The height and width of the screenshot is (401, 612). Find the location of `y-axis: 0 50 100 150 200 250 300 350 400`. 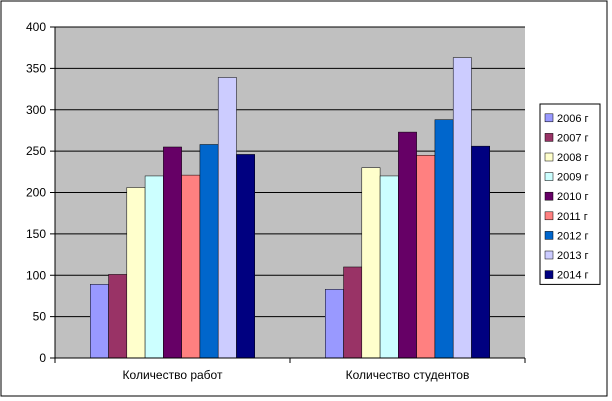

y-axis: 0 50 100 150 200 250 300 350 400 is located at coordinates (41, 192).